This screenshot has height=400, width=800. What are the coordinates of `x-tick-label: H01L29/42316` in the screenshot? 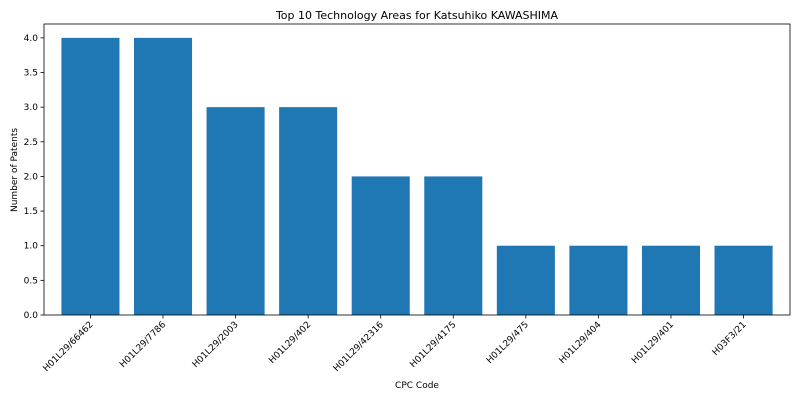 It's located at (359, 347).